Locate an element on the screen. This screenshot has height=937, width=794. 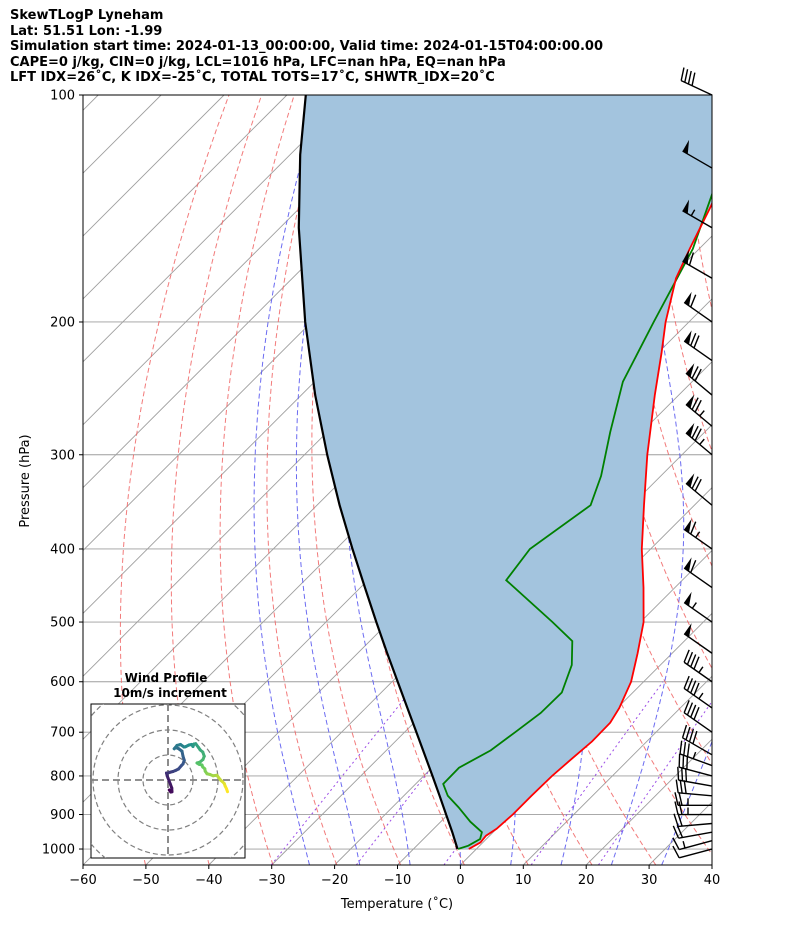
x-tick-label: −50 is located at coordinates (145, 880).